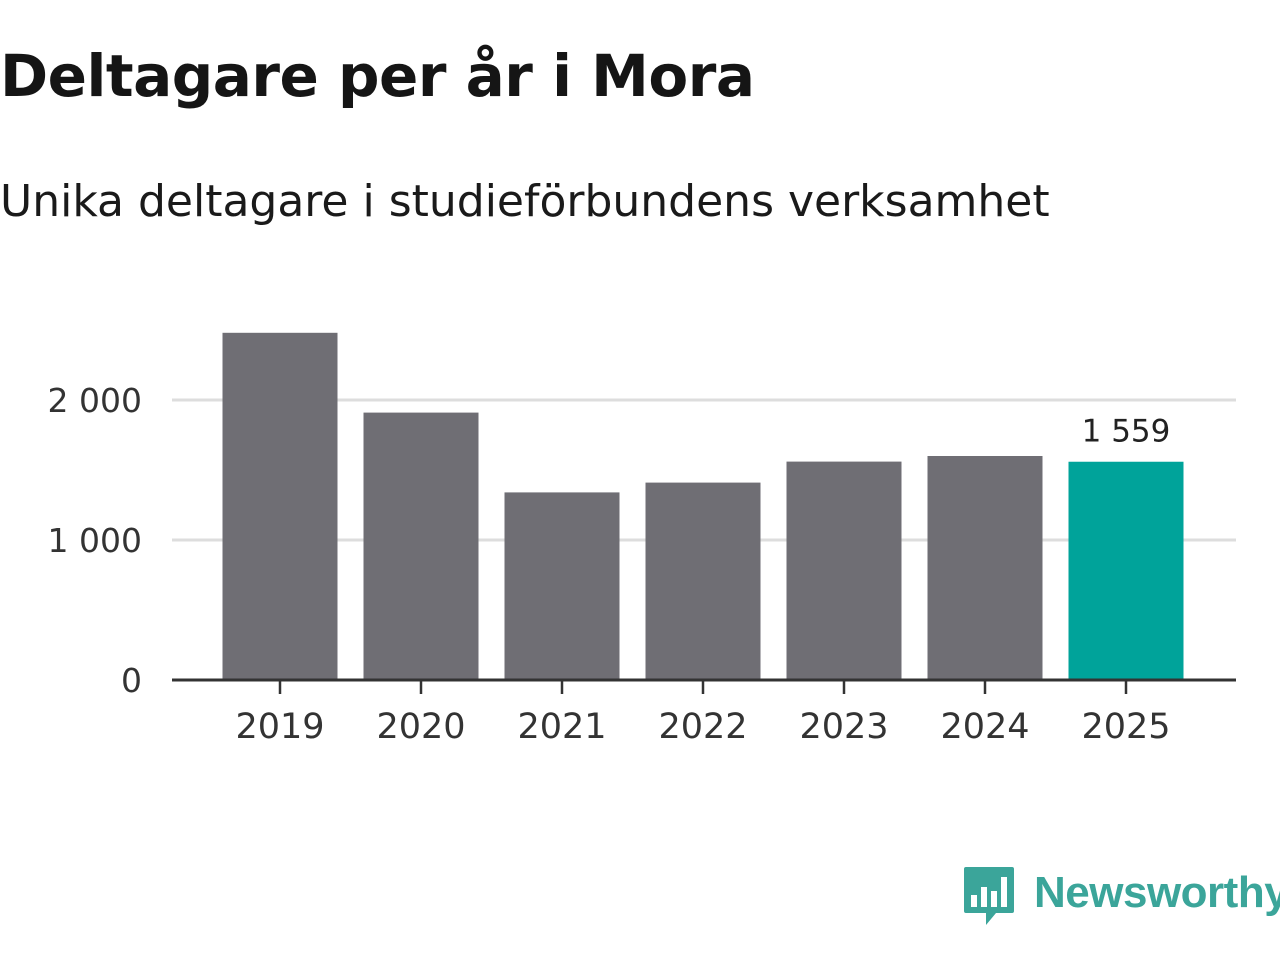  I want to click on y-tick-label: 1 000, so click(95, 540).